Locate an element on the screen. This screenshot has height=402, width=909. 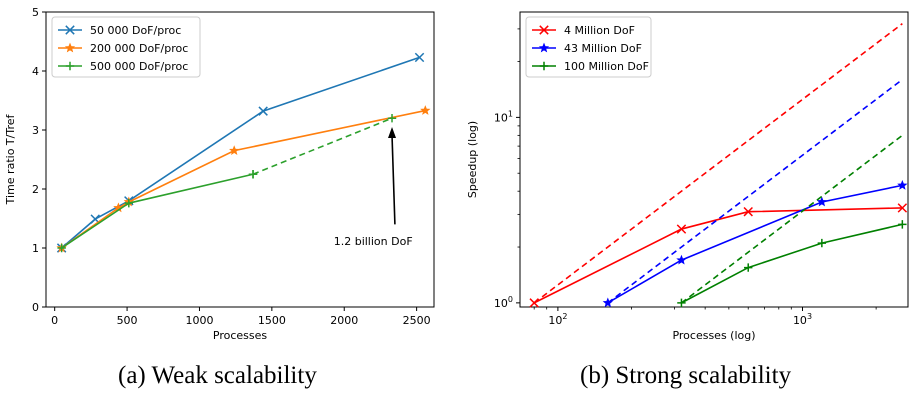
y-tick-label: 4 is located at coordinates (35, 71).